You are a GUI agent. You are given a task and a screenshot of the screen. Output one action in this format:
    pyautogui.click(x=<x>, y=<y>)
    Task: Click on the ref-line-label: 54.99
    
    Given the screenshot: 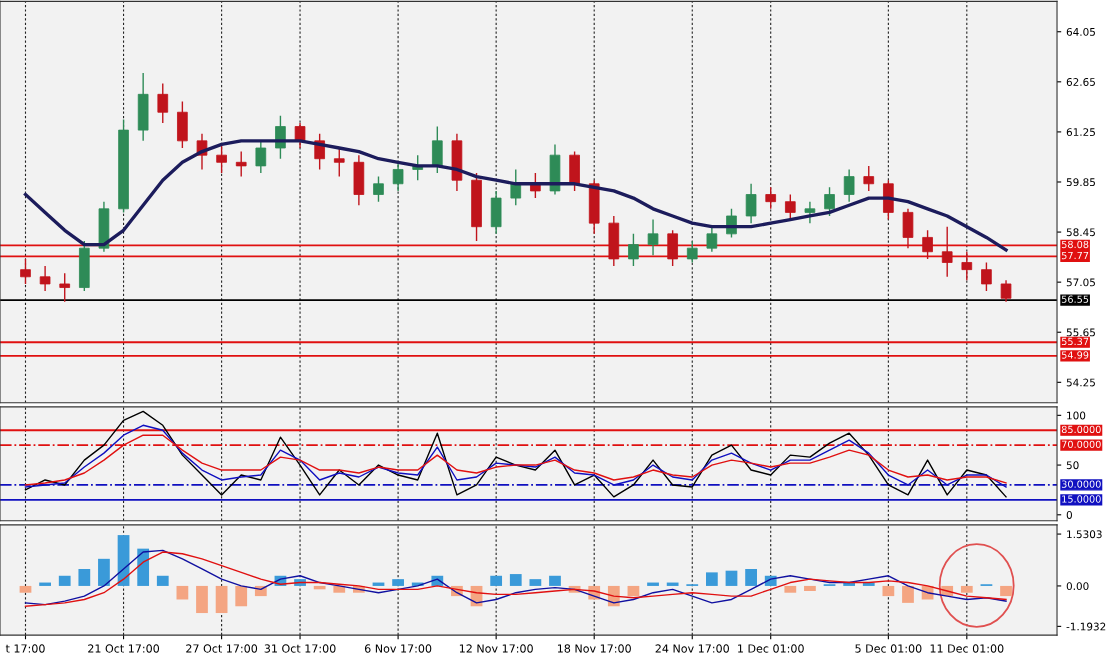 What is the action you would take?
    pyautogui.click(x=1075, y=355)
    